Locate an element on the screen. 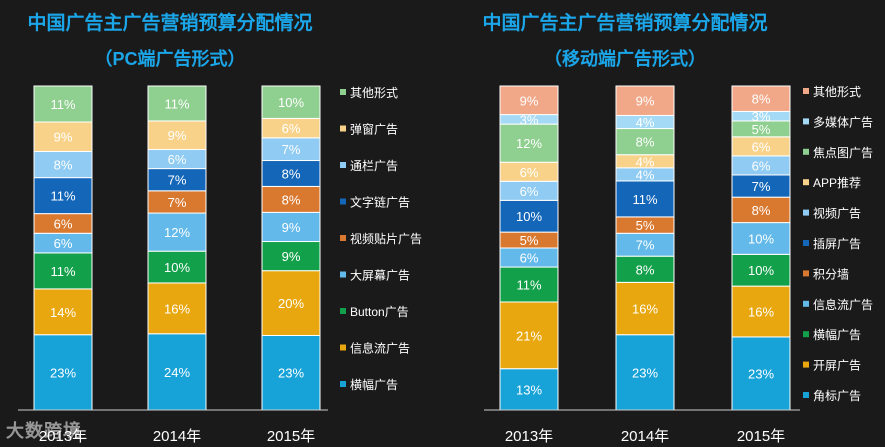  mobile-legend-label: 信息流广告 is located at coordinates (843, 304).